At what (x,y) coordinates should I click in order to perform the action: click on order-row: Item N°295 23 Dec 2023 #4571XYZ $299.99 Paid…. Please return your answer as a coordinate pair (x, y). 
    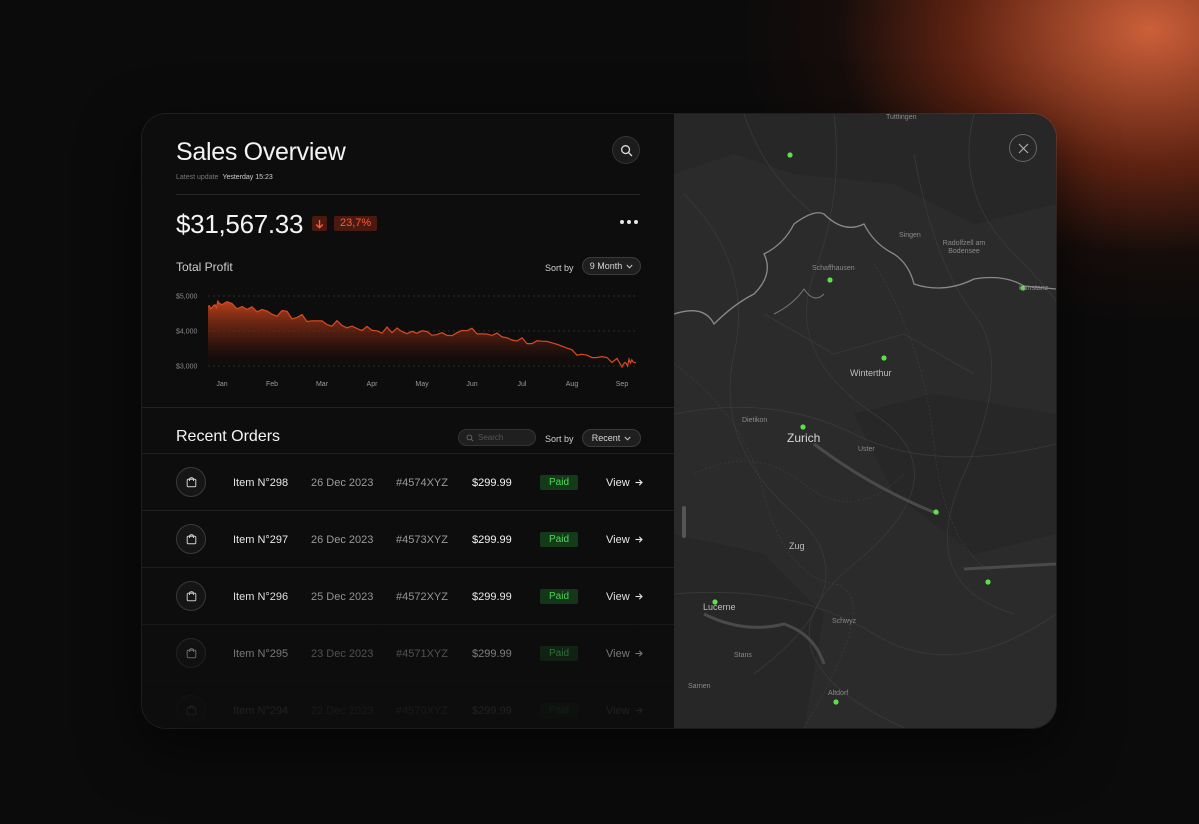
    Looking at the image, I should click on (408, 653).